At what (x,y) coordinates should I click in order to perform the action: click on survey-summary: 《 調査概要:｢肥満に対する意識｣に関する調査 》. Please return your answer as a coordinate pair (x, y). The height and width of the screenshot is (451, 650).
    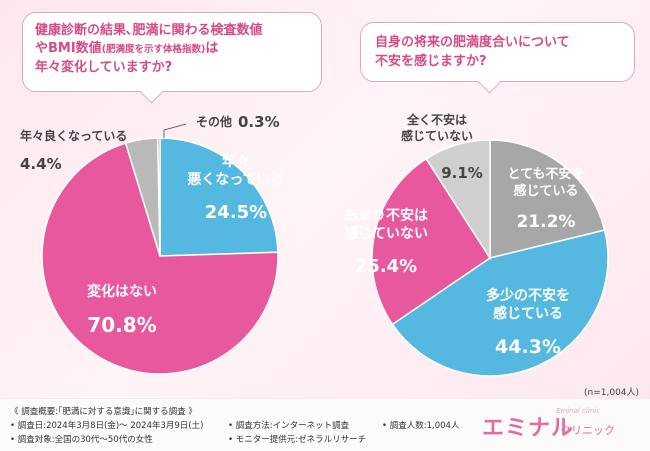
    Looking at the image, I should click on (103, 412).